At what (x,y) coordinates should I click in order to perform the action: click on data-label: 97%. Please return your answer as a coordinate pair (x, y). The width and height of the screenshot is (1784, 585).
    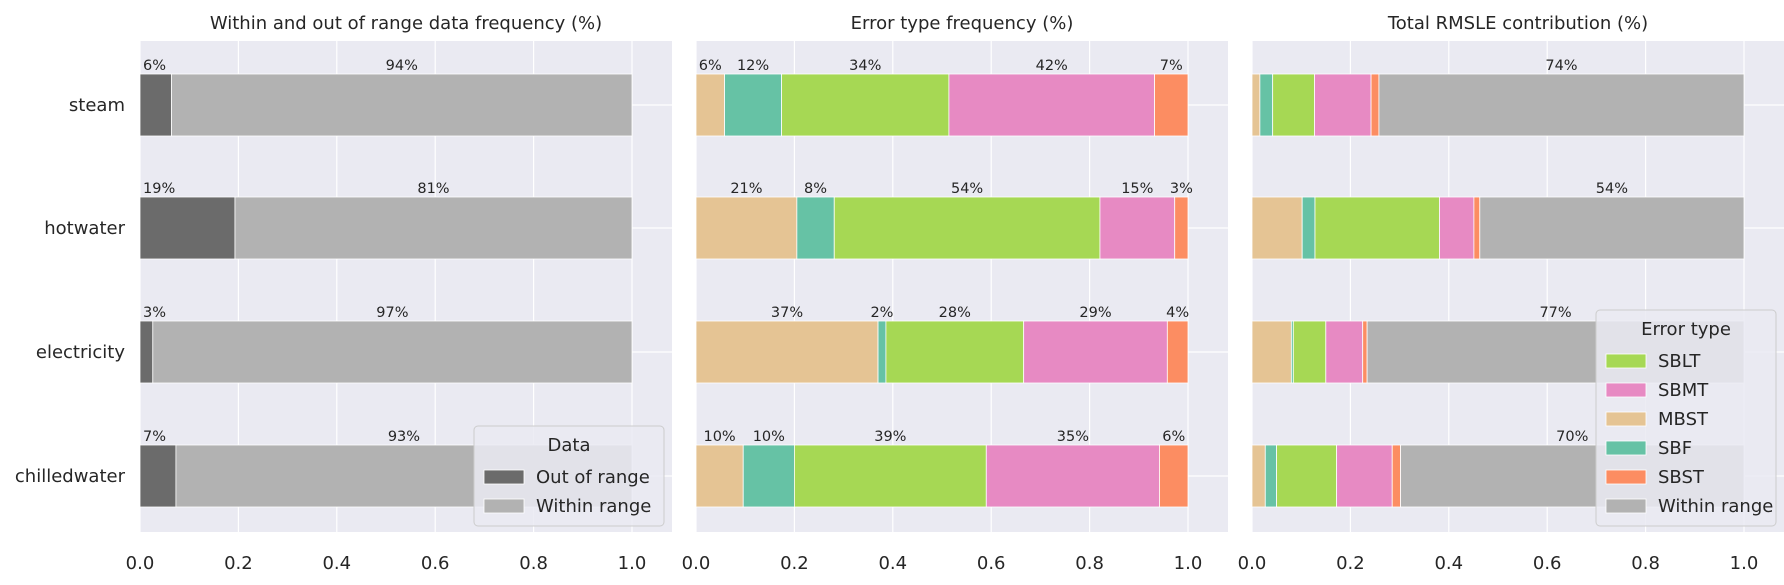
    Looking at the image, I should click on (392, 313).